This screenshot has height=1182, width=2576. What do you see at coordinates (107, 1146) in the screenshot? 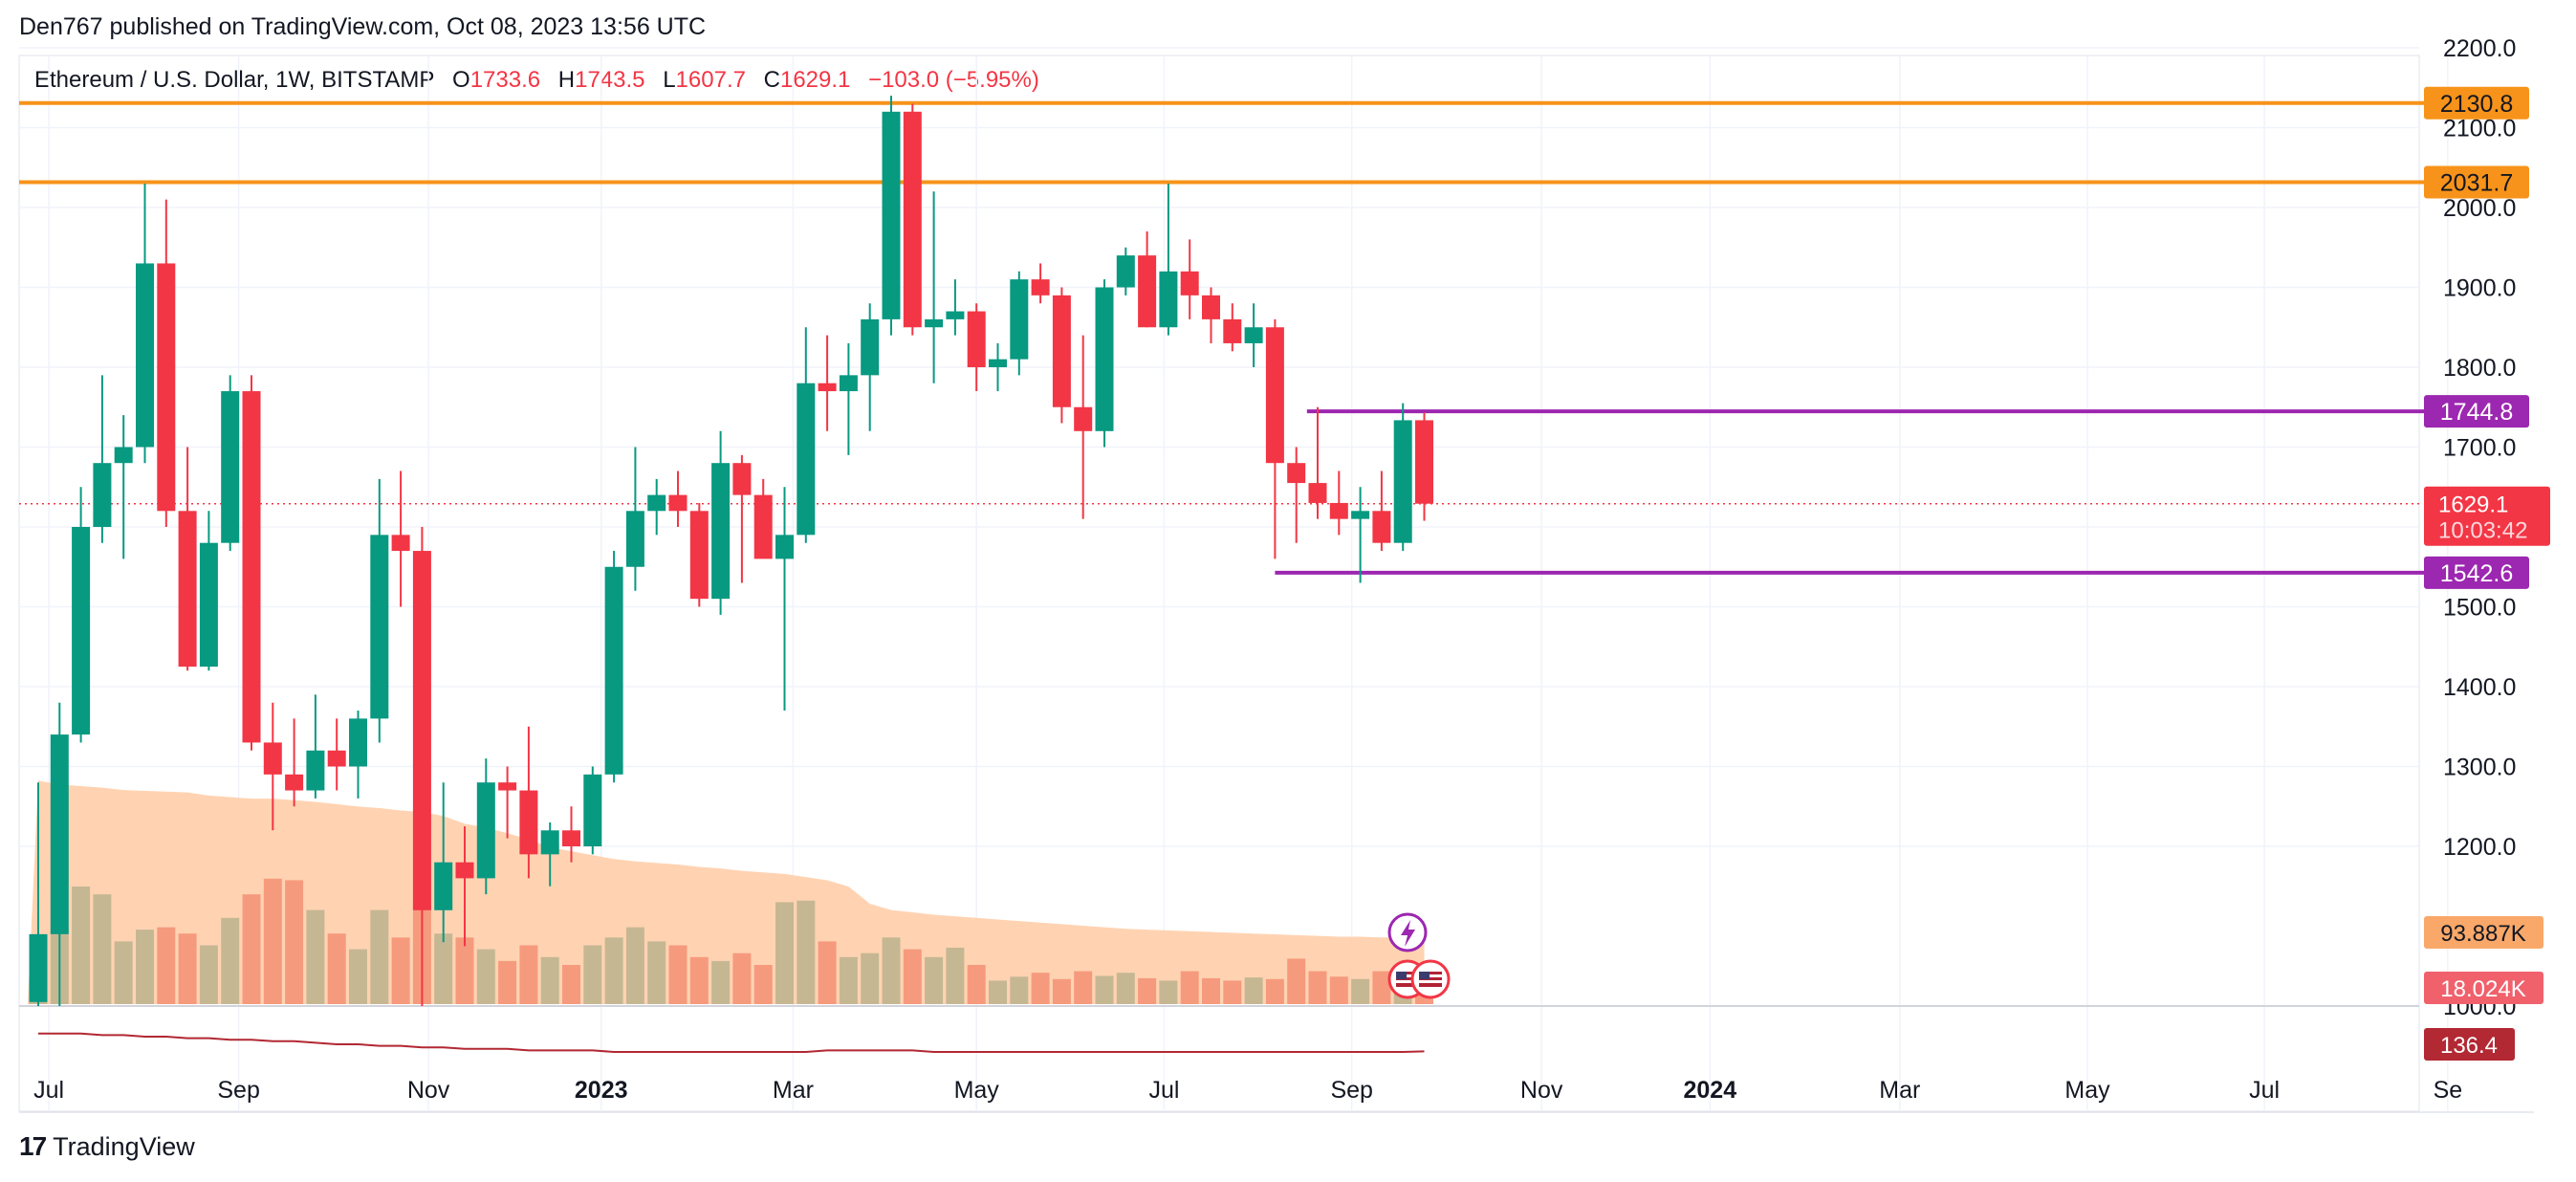
I see `tradingview-brand: 17 TradingView` at bounding box center [107, 1146].